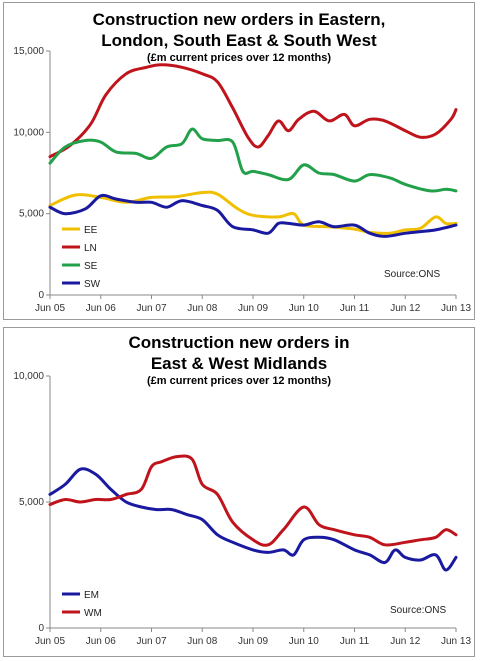 The image size is (480, 661). I want to click on series-line-sw, so click(253, 215).